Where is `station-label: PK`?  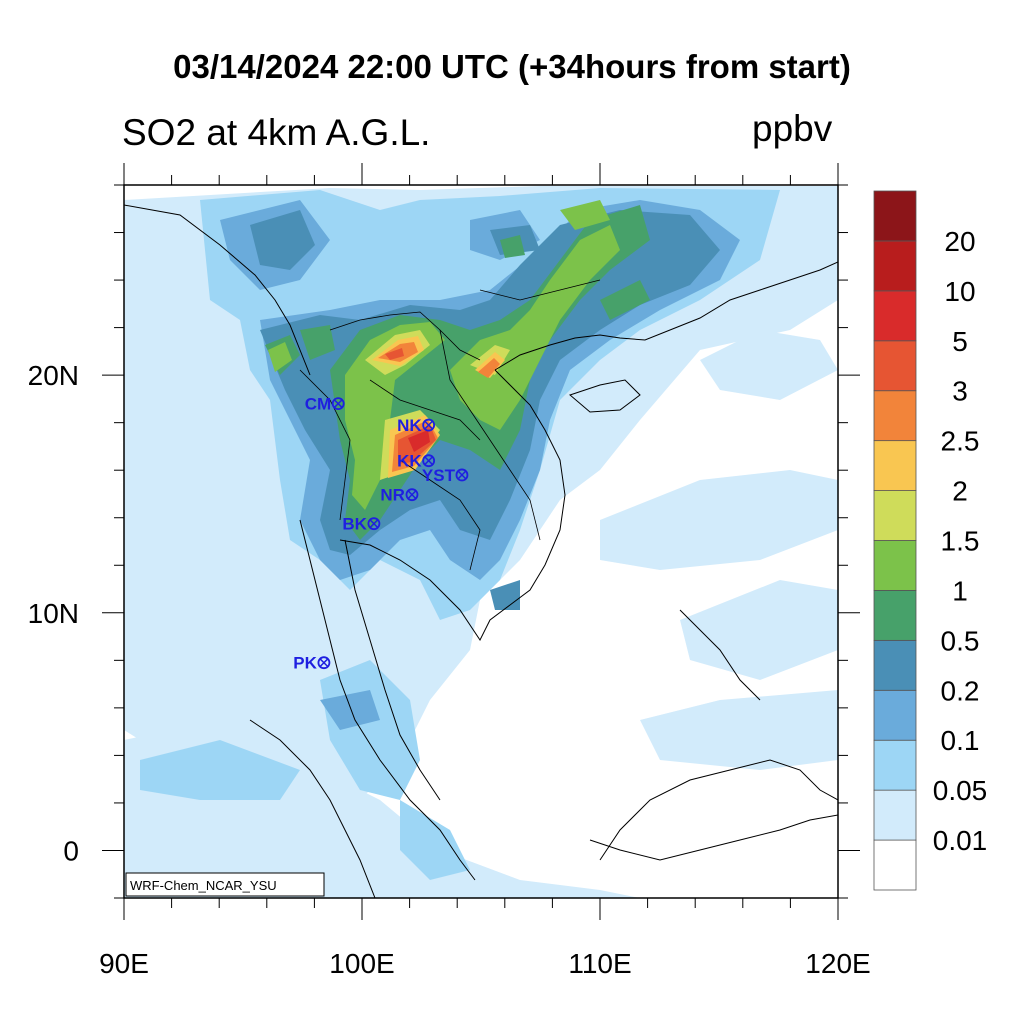 station-label: PK is located at coordinates (305, 663).